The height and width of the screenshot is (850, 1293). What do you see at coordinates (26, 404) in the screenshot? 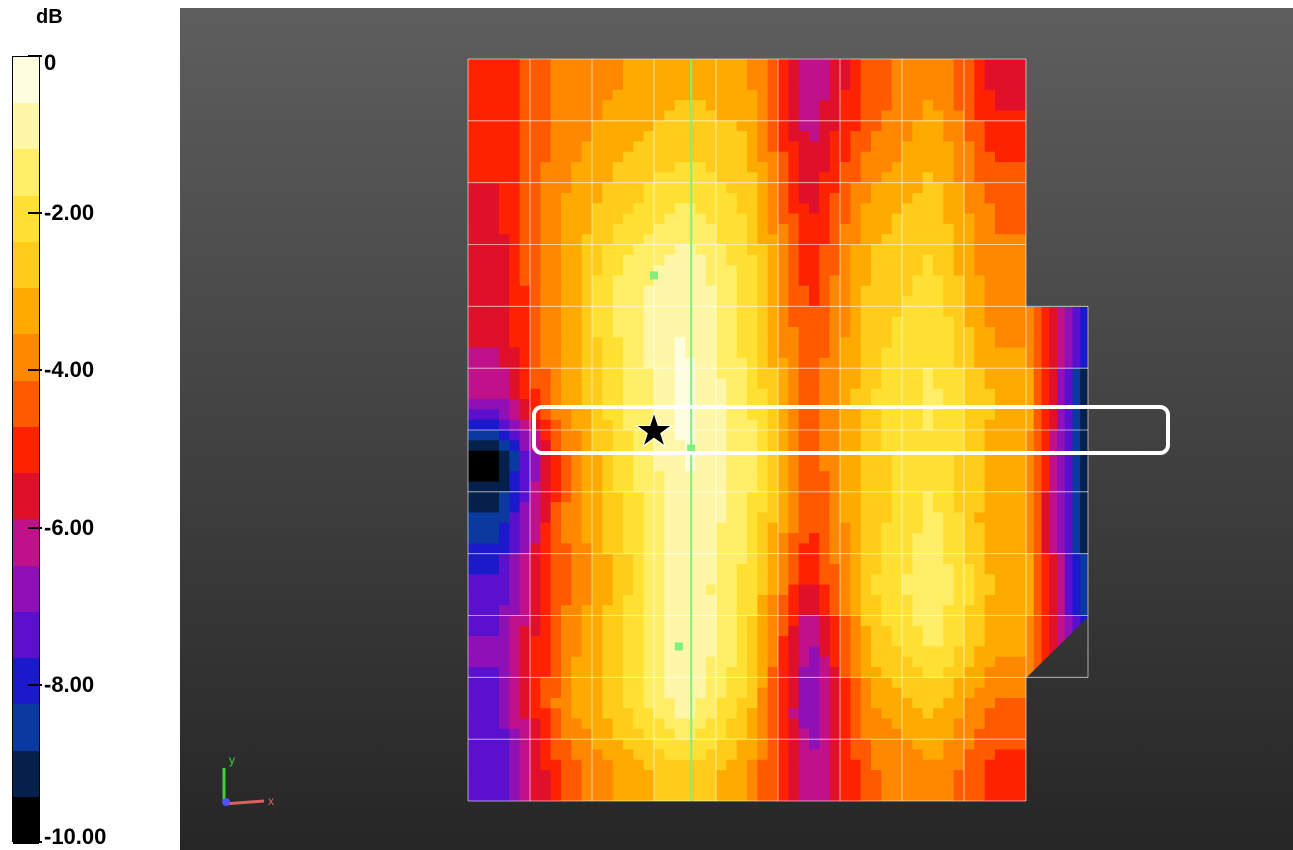
I see `colorbar-level` at bounding box center [26, 404].